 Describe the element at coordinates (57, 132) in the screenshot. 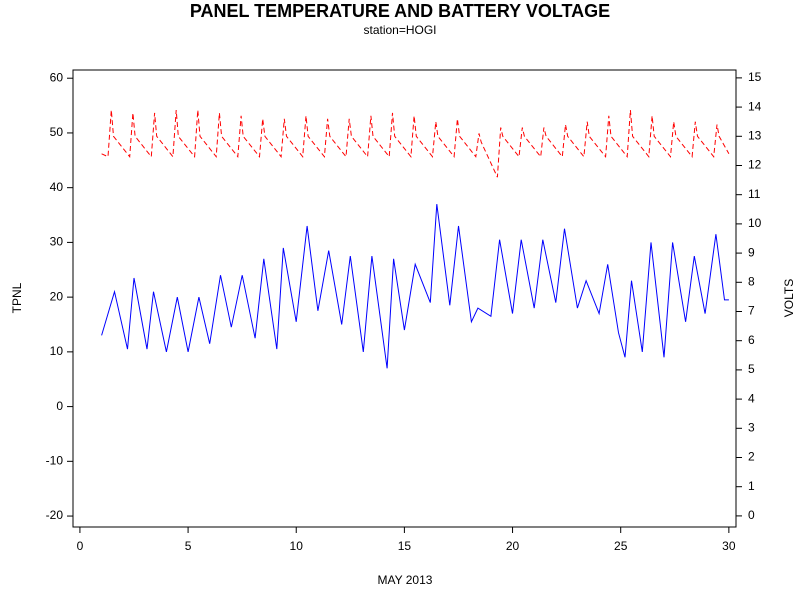

I see `y-tick-label: 50` at that location.